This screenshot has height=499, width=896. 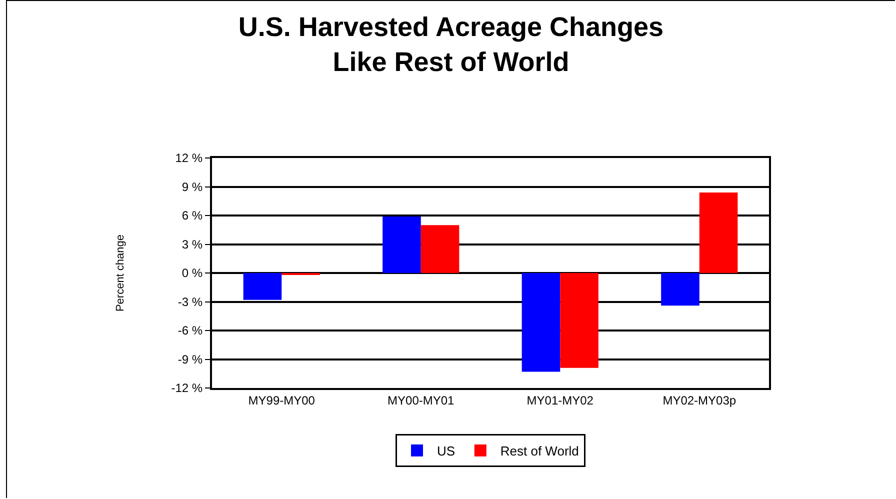 What do you see at coordinates (192, 244) in the screenshot?
I see `y-tick-label: 3 %` at bounding box center [192, 244].